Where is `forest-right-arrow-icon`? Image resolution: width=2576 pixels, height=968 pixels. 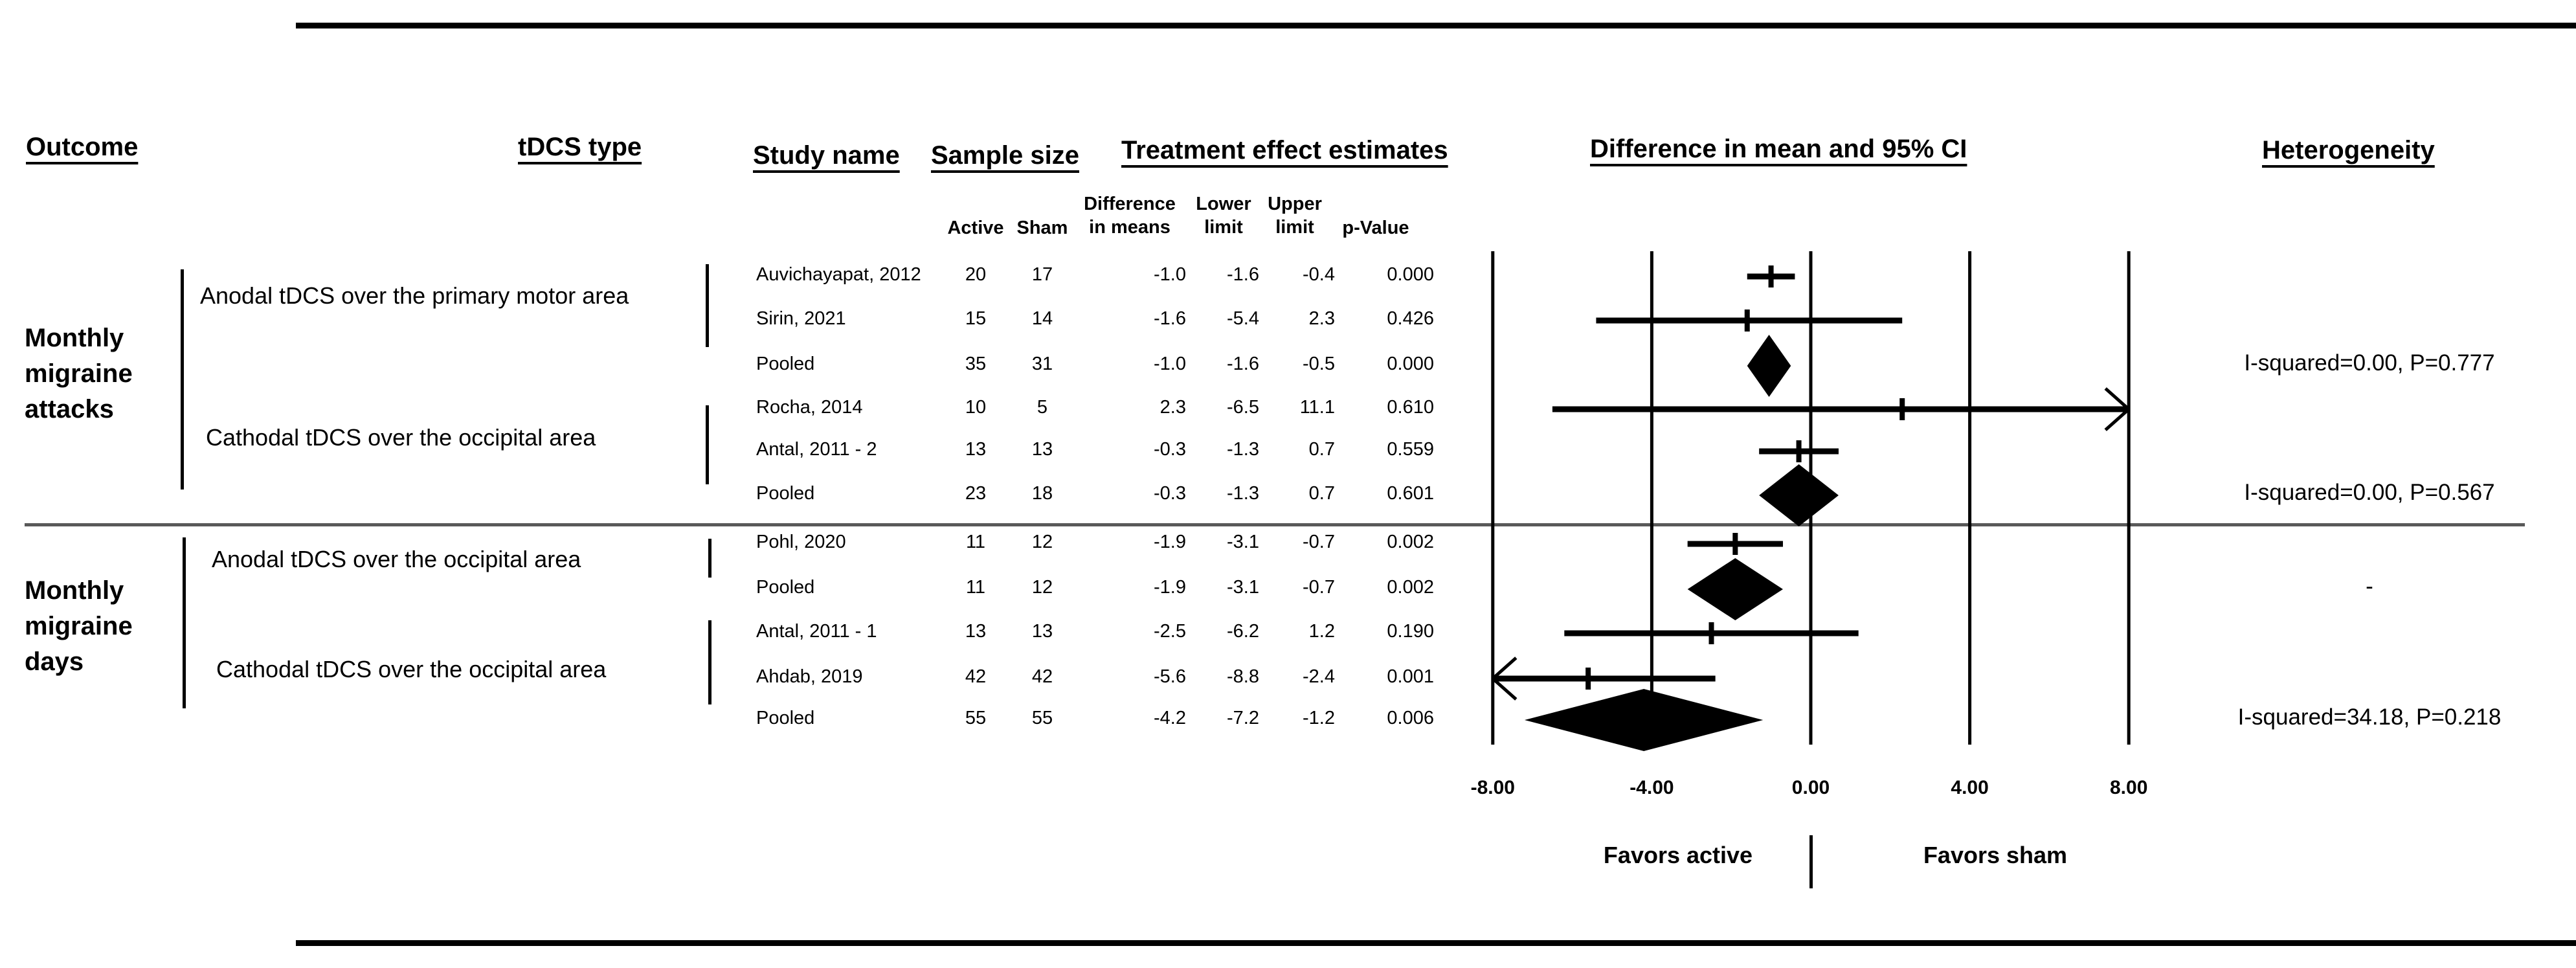
forest-right-arrow-icon is located at coordinates (2117, 399).